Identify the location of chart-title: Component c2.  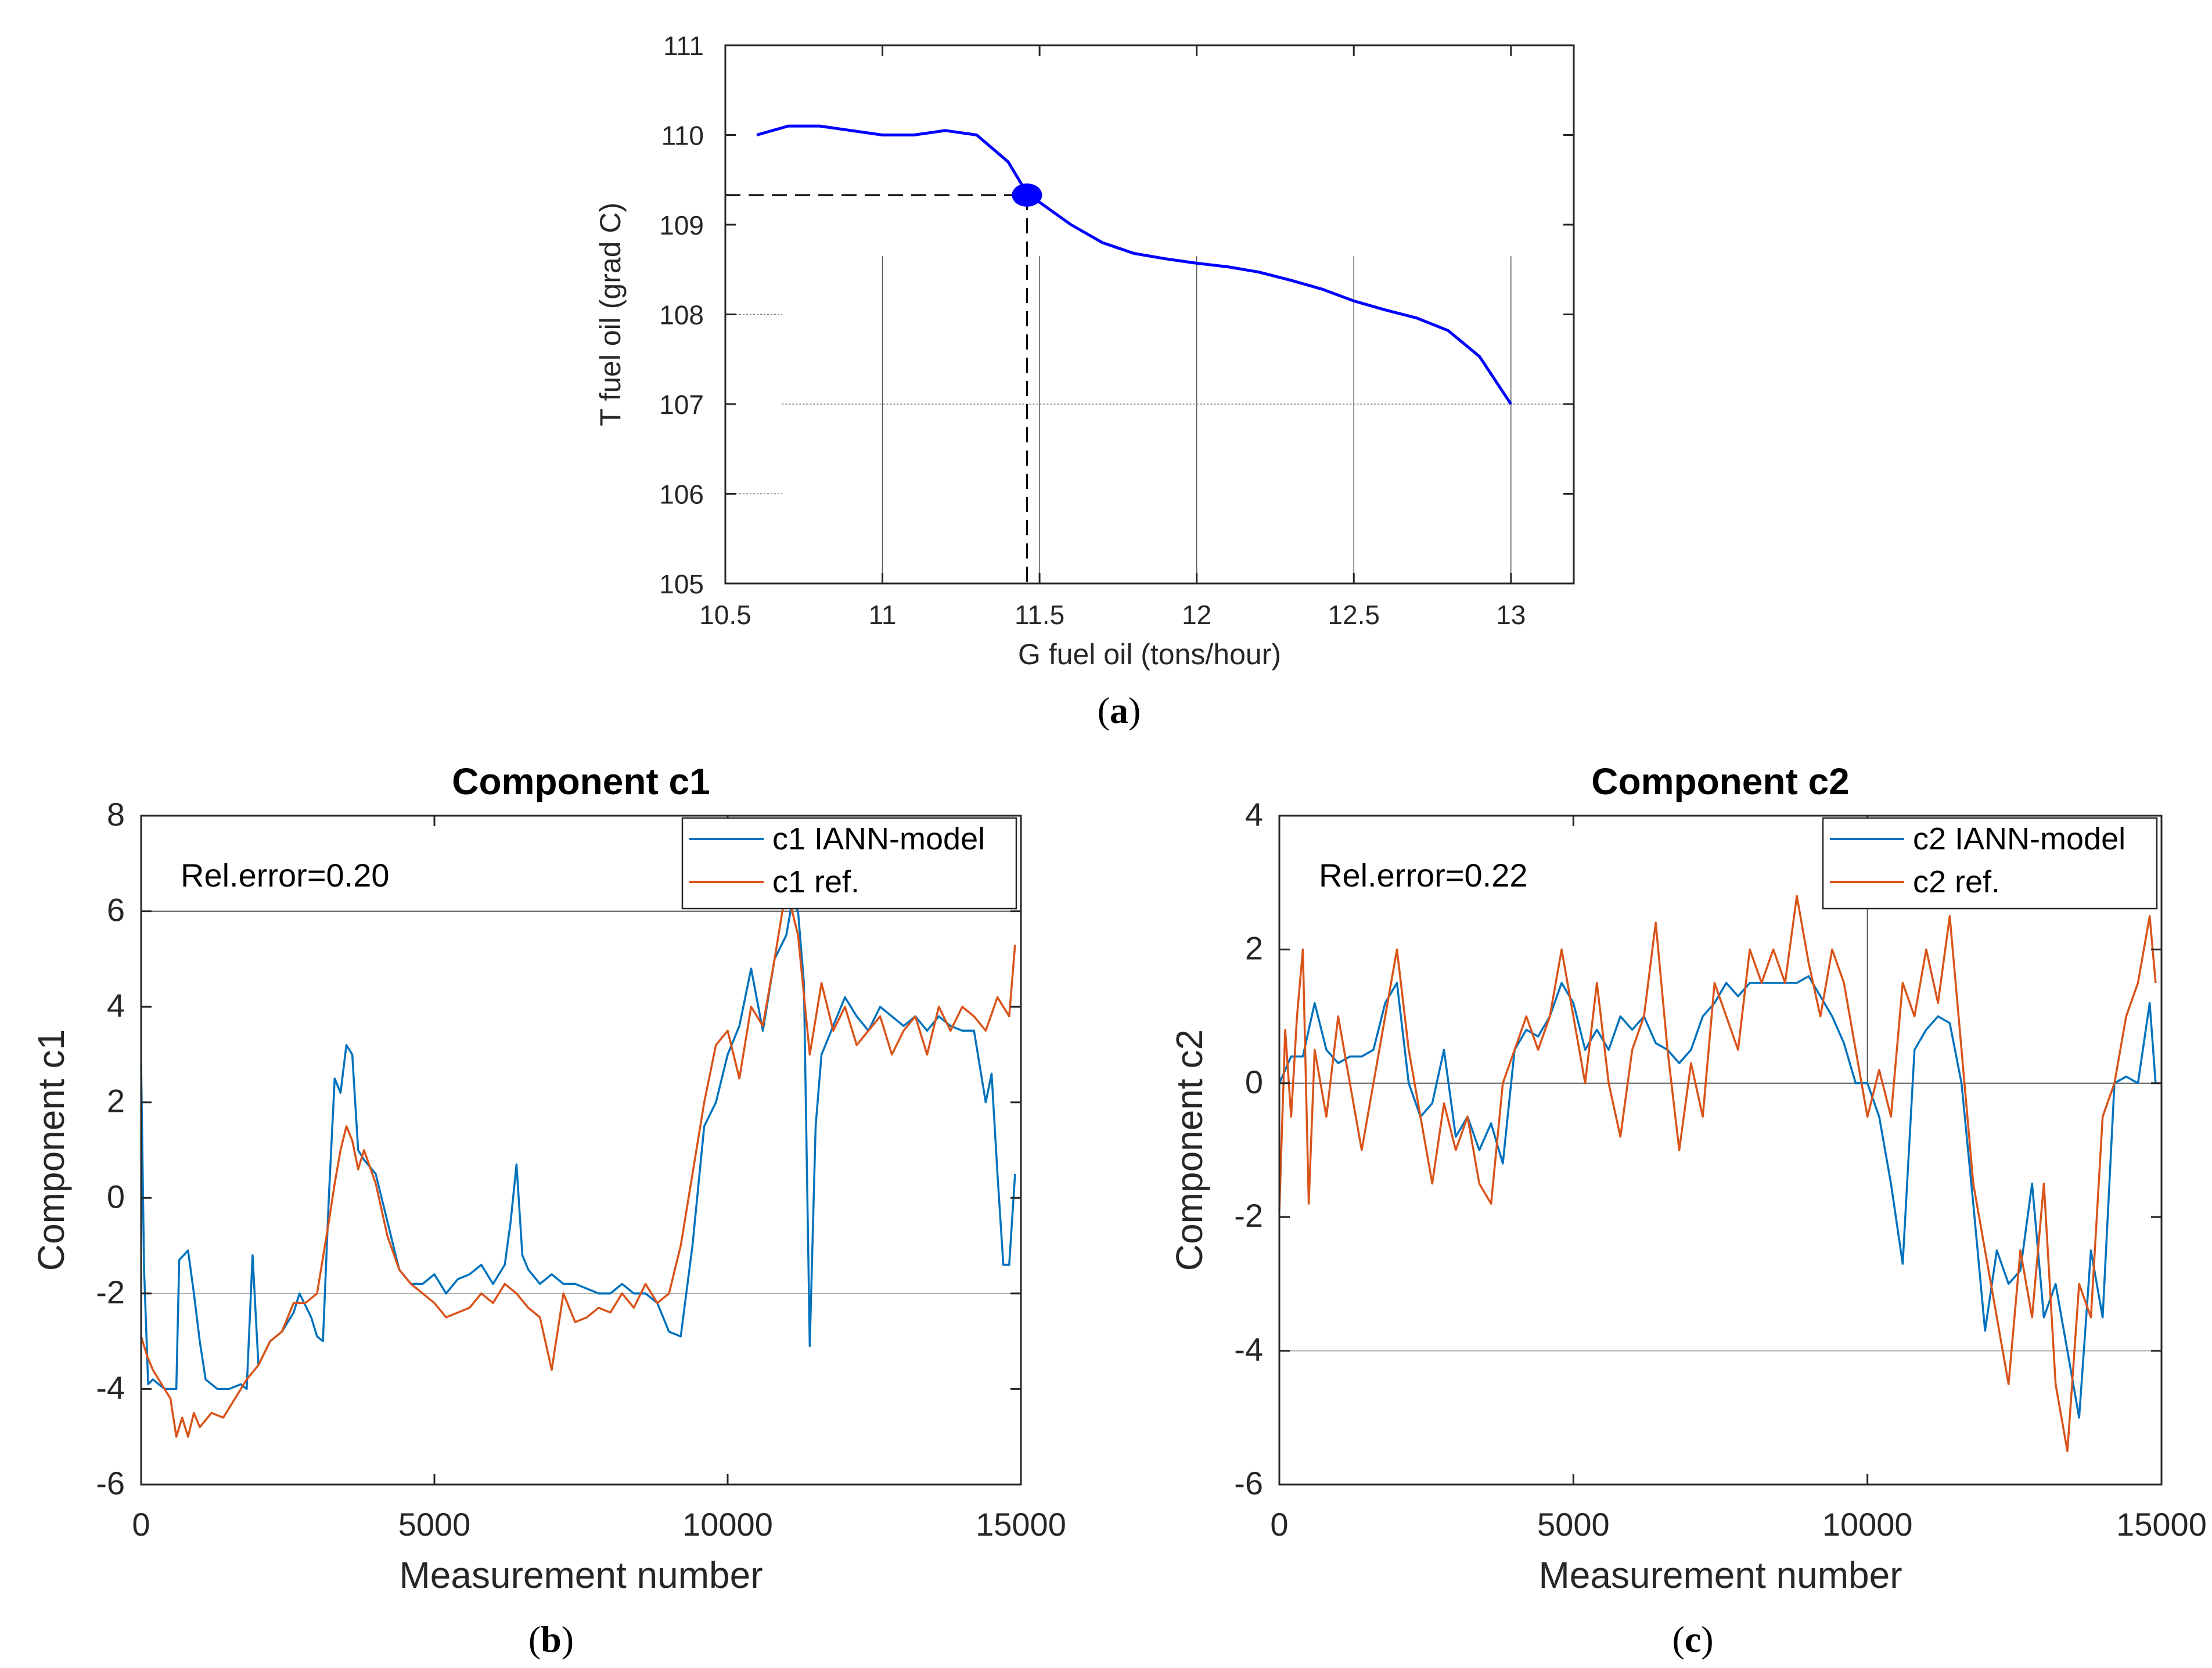
(1720, 781).